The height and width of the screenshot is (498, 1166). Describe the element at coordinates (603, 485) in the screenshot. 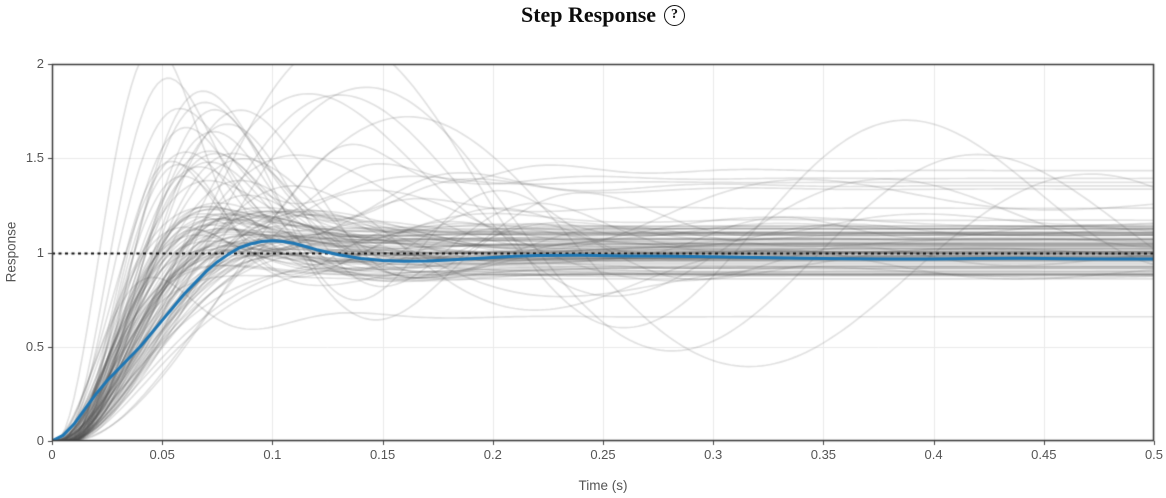

I see `x-axis-label: Time (s)` at that location.